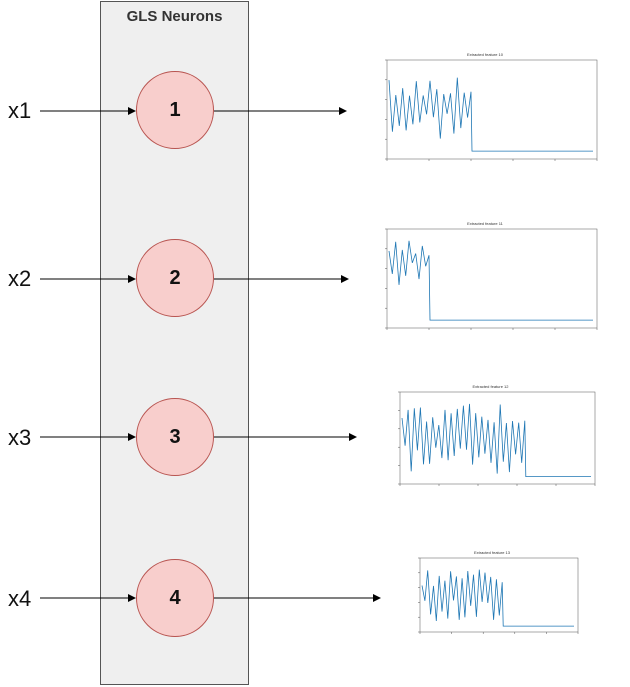 The width and height of the screenshot is (630, 687). What do you see at coordinates (174, 16) in the screenshot?
I see `gls-neurons-title: GLS Neurons` at bounding box center [174, 16].